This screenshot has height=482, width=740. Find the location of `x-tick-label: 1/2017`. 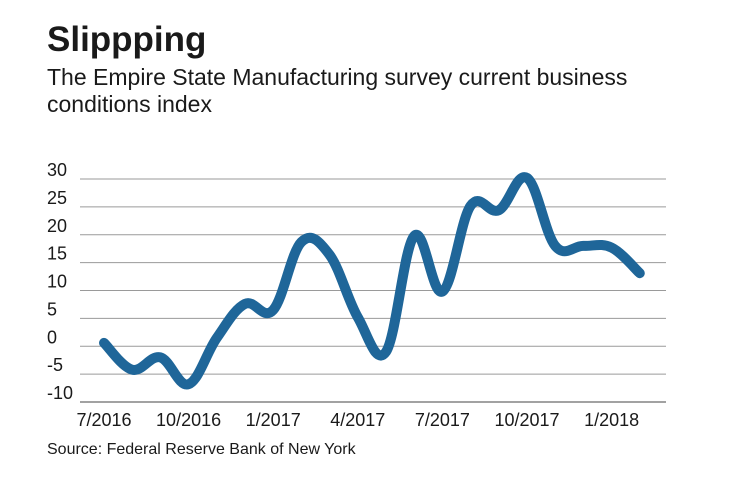

x-tick-label: 1/2017 is located at coordinates (273, 420).